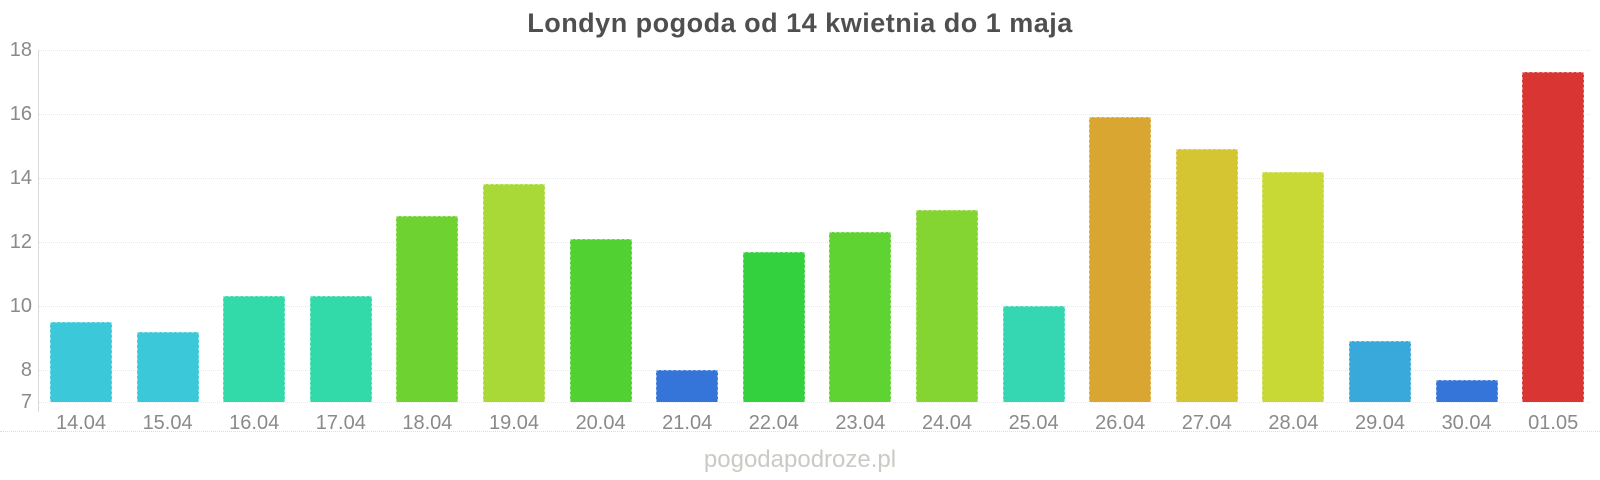 This screenshot has width=1600, height=480. What do you see at coordinates (1033, 423) in the screenshot?
I see `x-tick-label-25.04: 25.04` at bounding box center [1033, 423].